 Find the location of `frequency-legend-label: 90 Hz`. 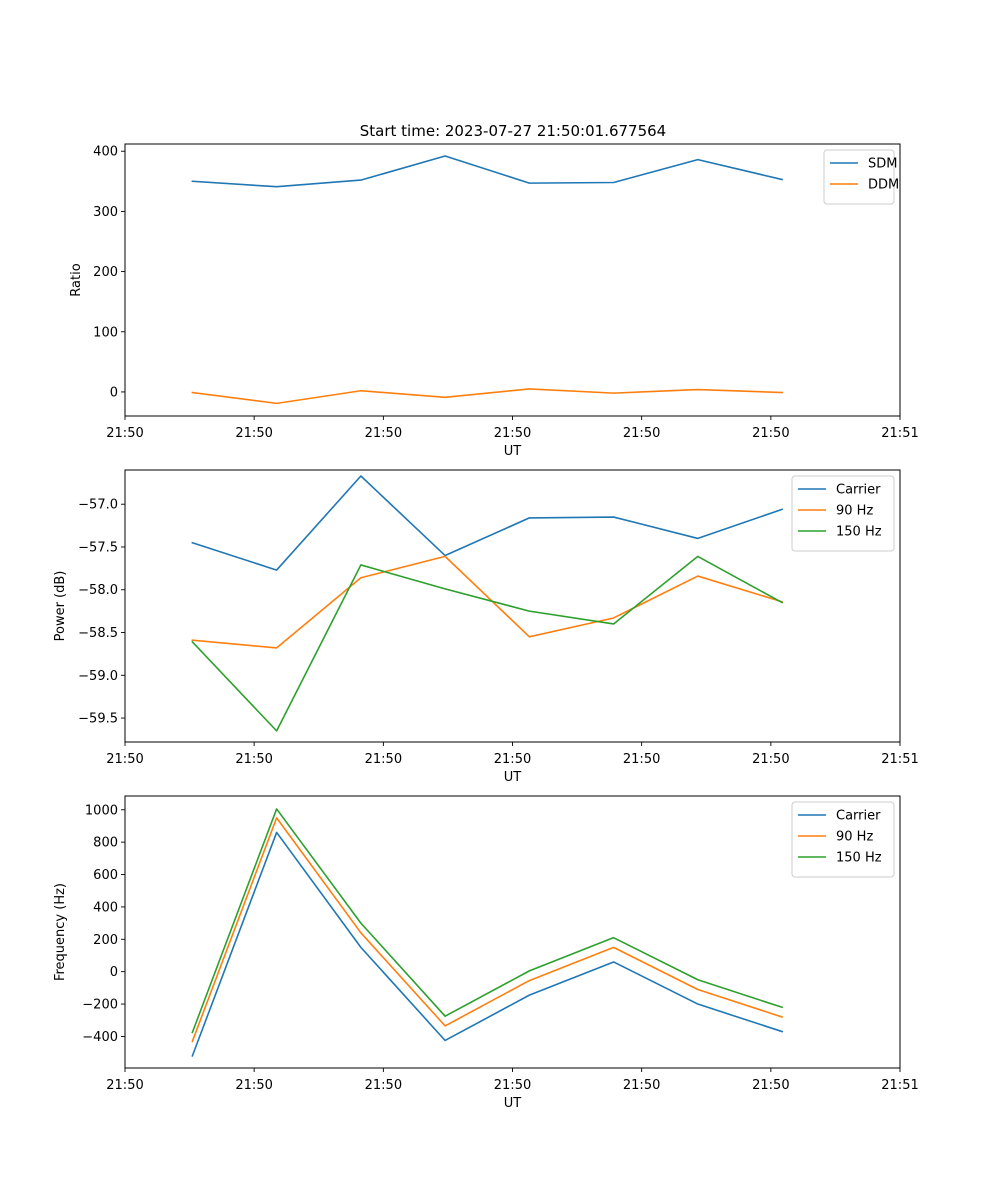

frequency-legend-label: 90 Hz is located at coordinates (854, 837).